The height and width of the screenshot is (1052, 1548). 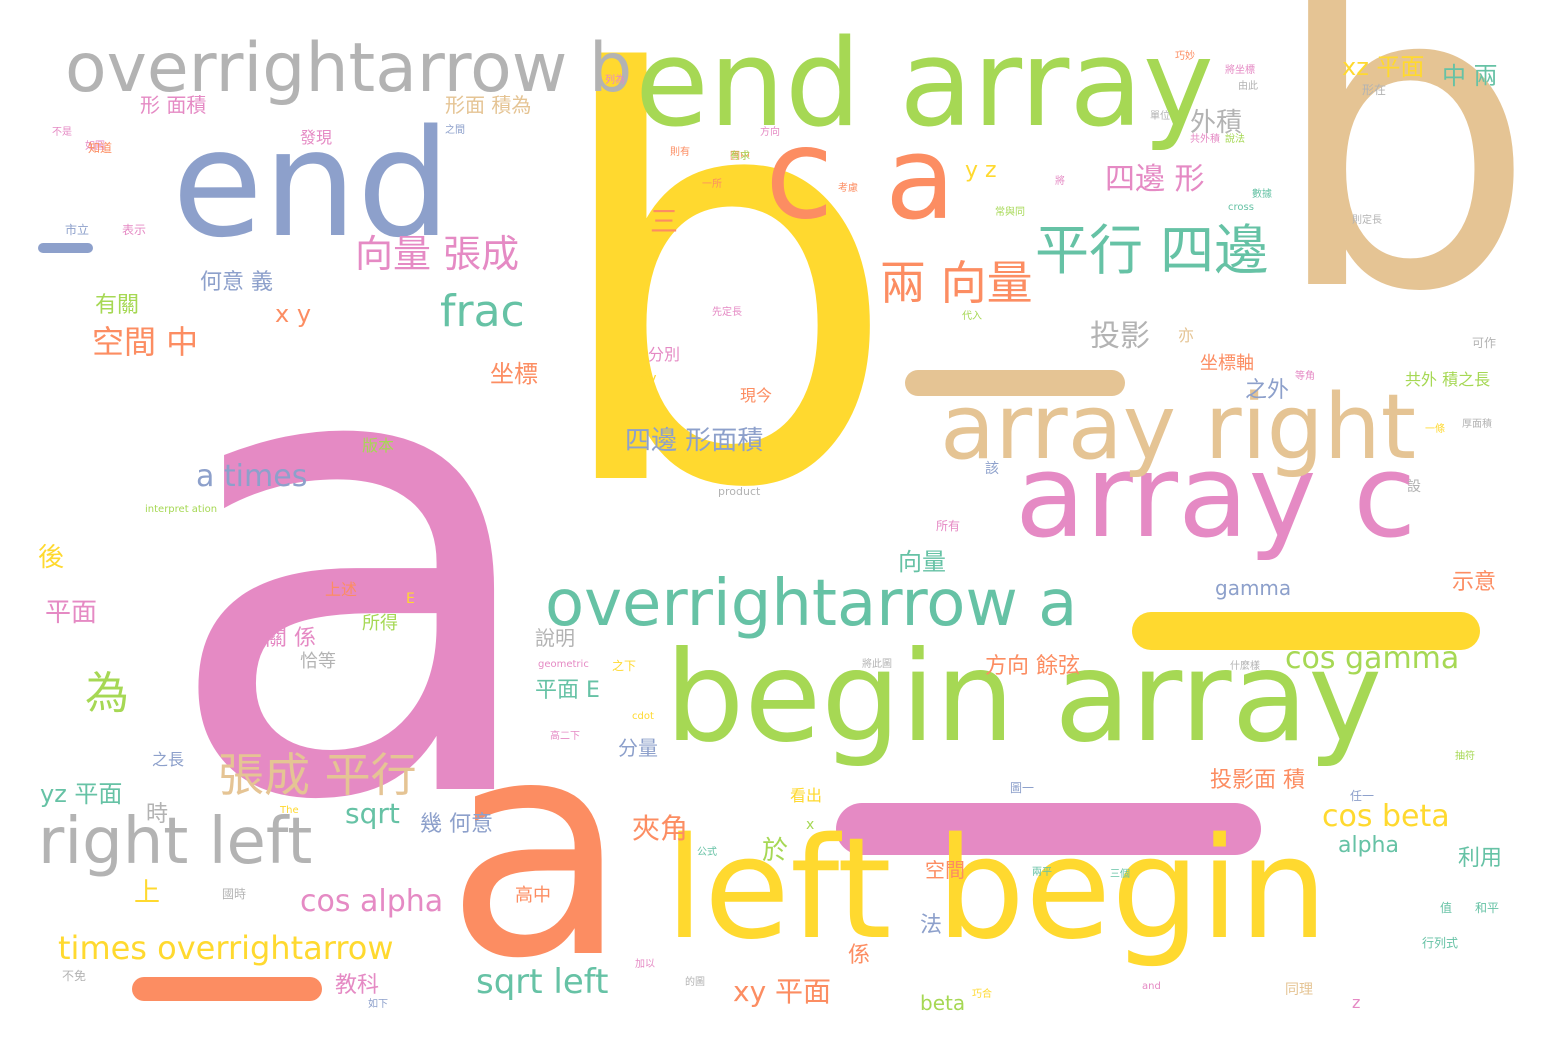 What do you see at coordinates (992, 469) in the screenshot?
I see `cloud-word: 該` at bounding box center [992, 469].